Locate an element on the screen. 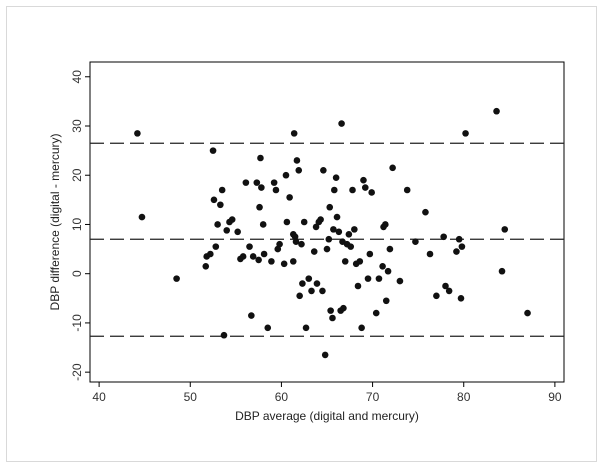  x-tick-label: 90 is located at coordinates (555, 397).